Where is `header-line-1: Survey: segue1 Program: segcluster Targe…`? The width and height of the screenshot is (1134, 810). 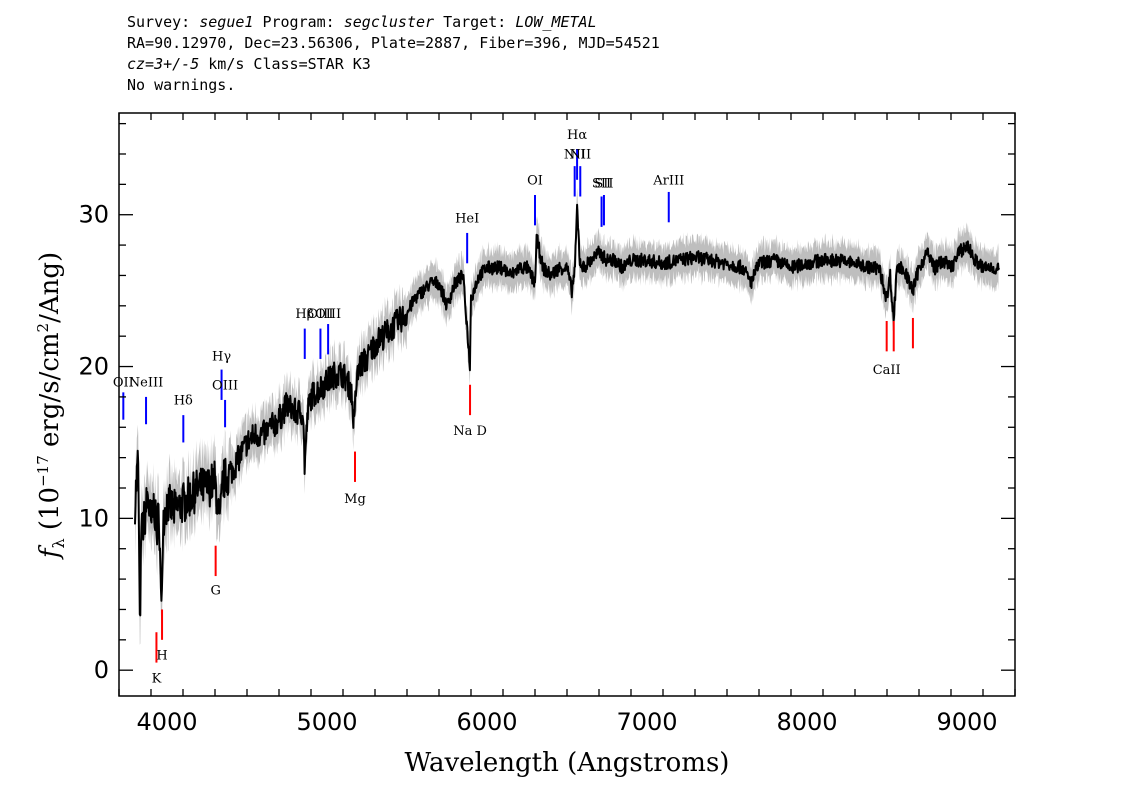 header-line-1: Survey: segue1 Program: segcluster Targe… is located at coordinates (393, 22).